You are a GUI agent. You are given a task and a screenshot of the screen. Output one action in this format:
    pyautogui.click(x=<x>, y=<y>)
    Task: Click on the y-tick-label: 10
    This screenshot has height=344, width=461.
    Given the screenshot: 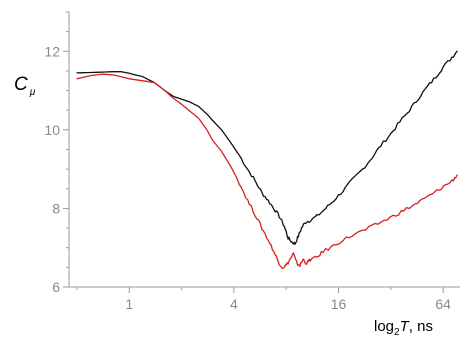 What is the action you would take?
    pyautogui.click(x=52, y=130)
    